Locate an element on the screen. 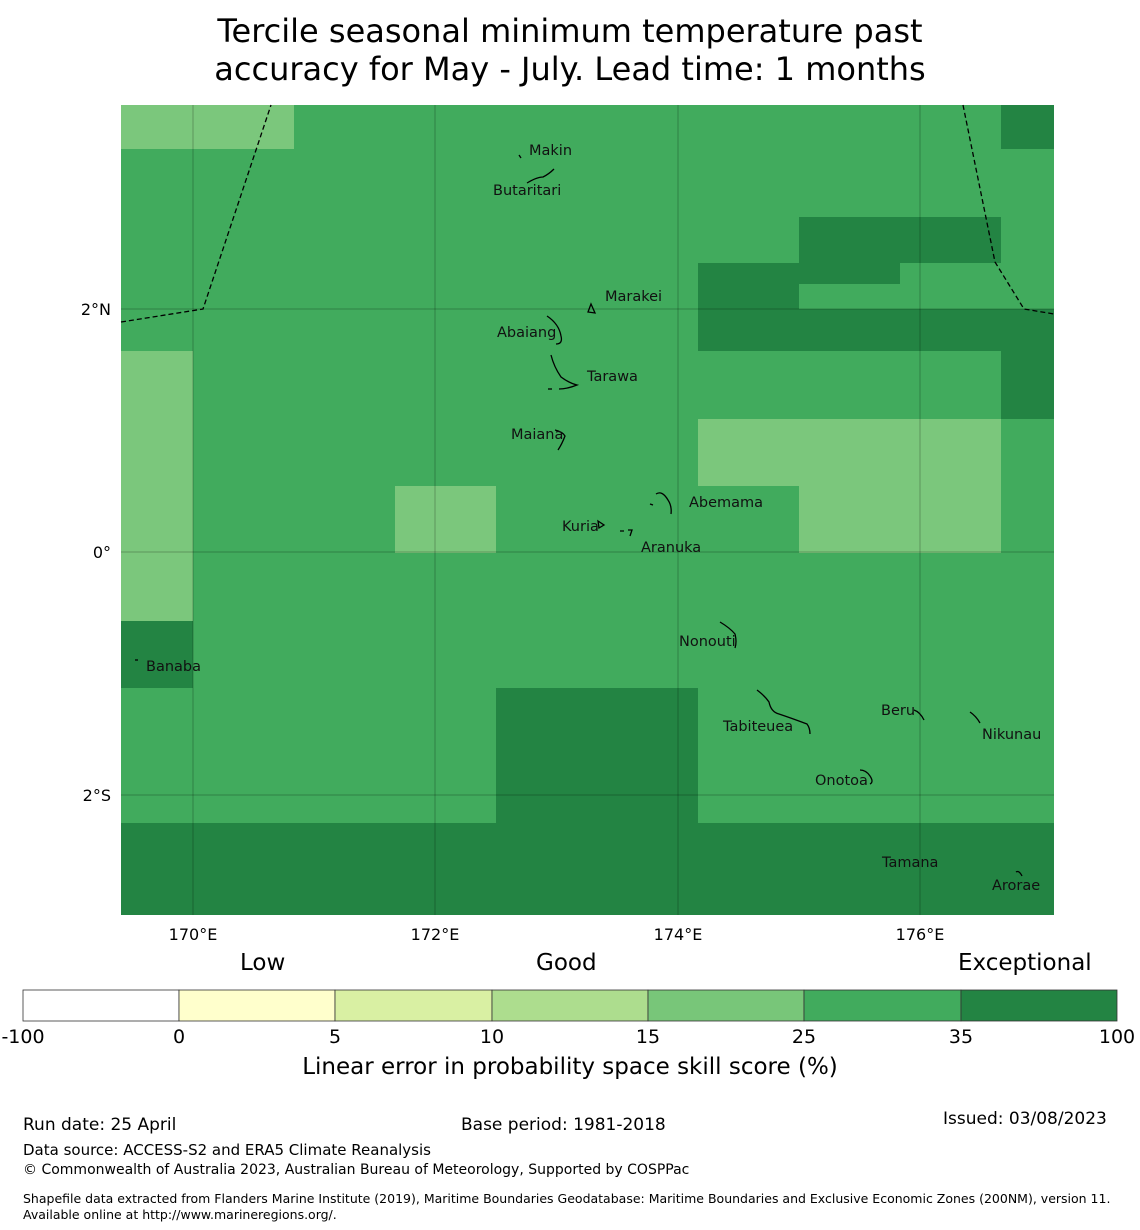 This screenshot has width=1140, height=1230. colorbar-ticks: -100 0 5 10 15 25 35 100 is located at coordinates (568, 1037).